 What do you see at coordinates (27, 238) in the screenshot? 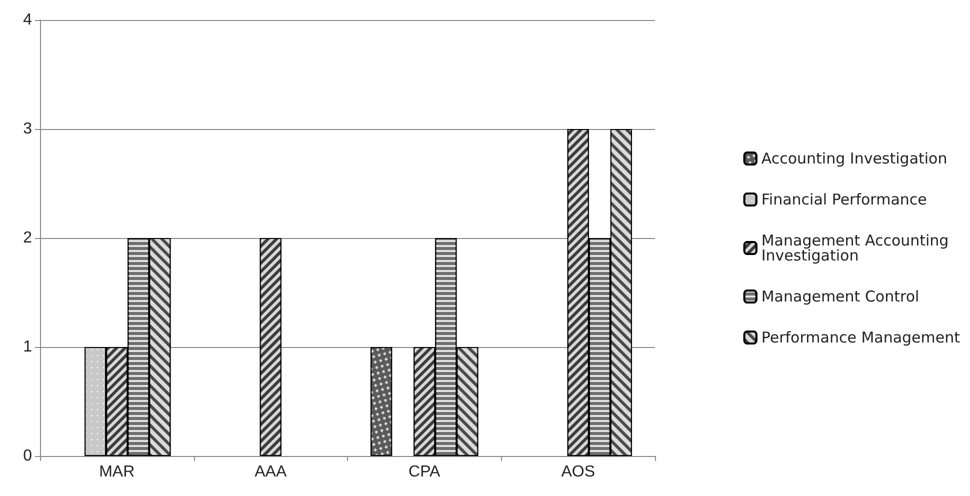
I see `y-tick-label: 2` at bounding box center [27, 238].